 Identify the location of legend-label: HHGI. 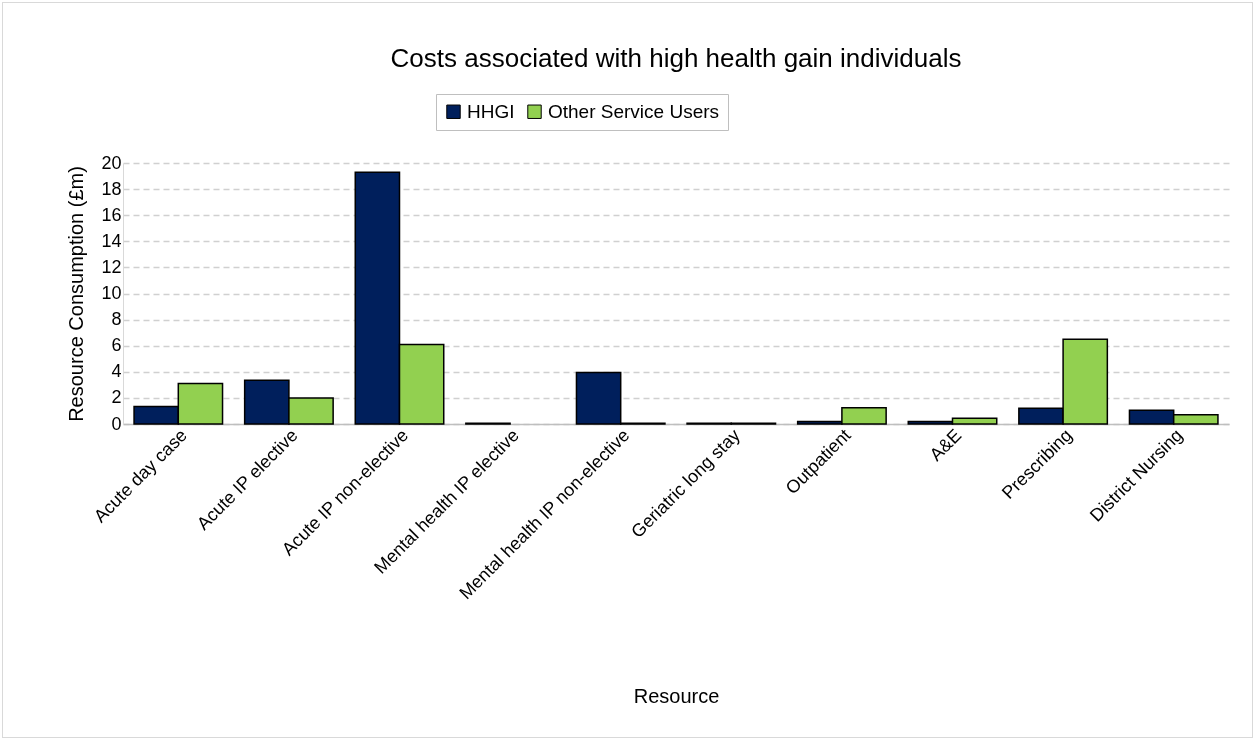
(491, 111).